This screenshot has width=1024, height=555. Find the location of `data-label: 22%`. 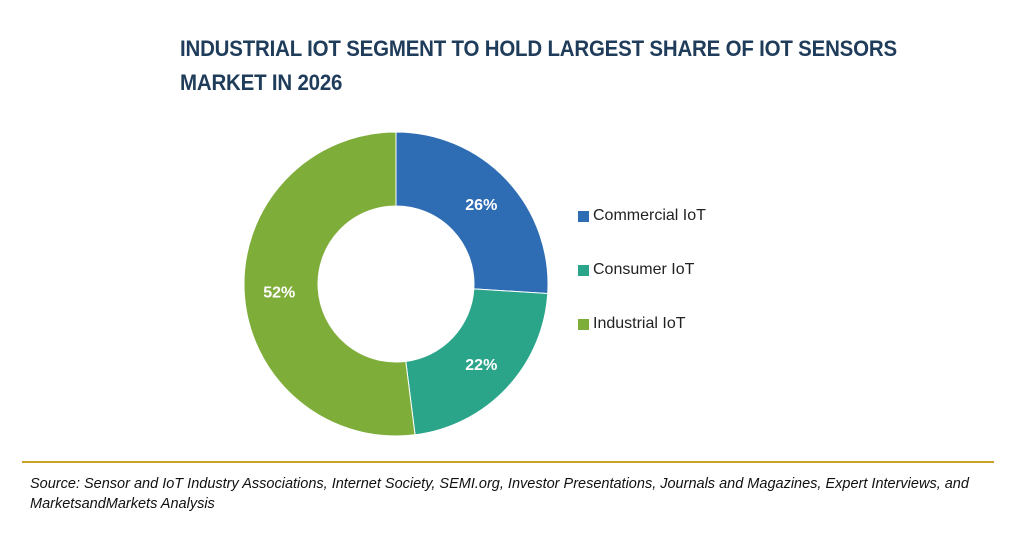

data-label: 22% is located at coordinates (481, 365).